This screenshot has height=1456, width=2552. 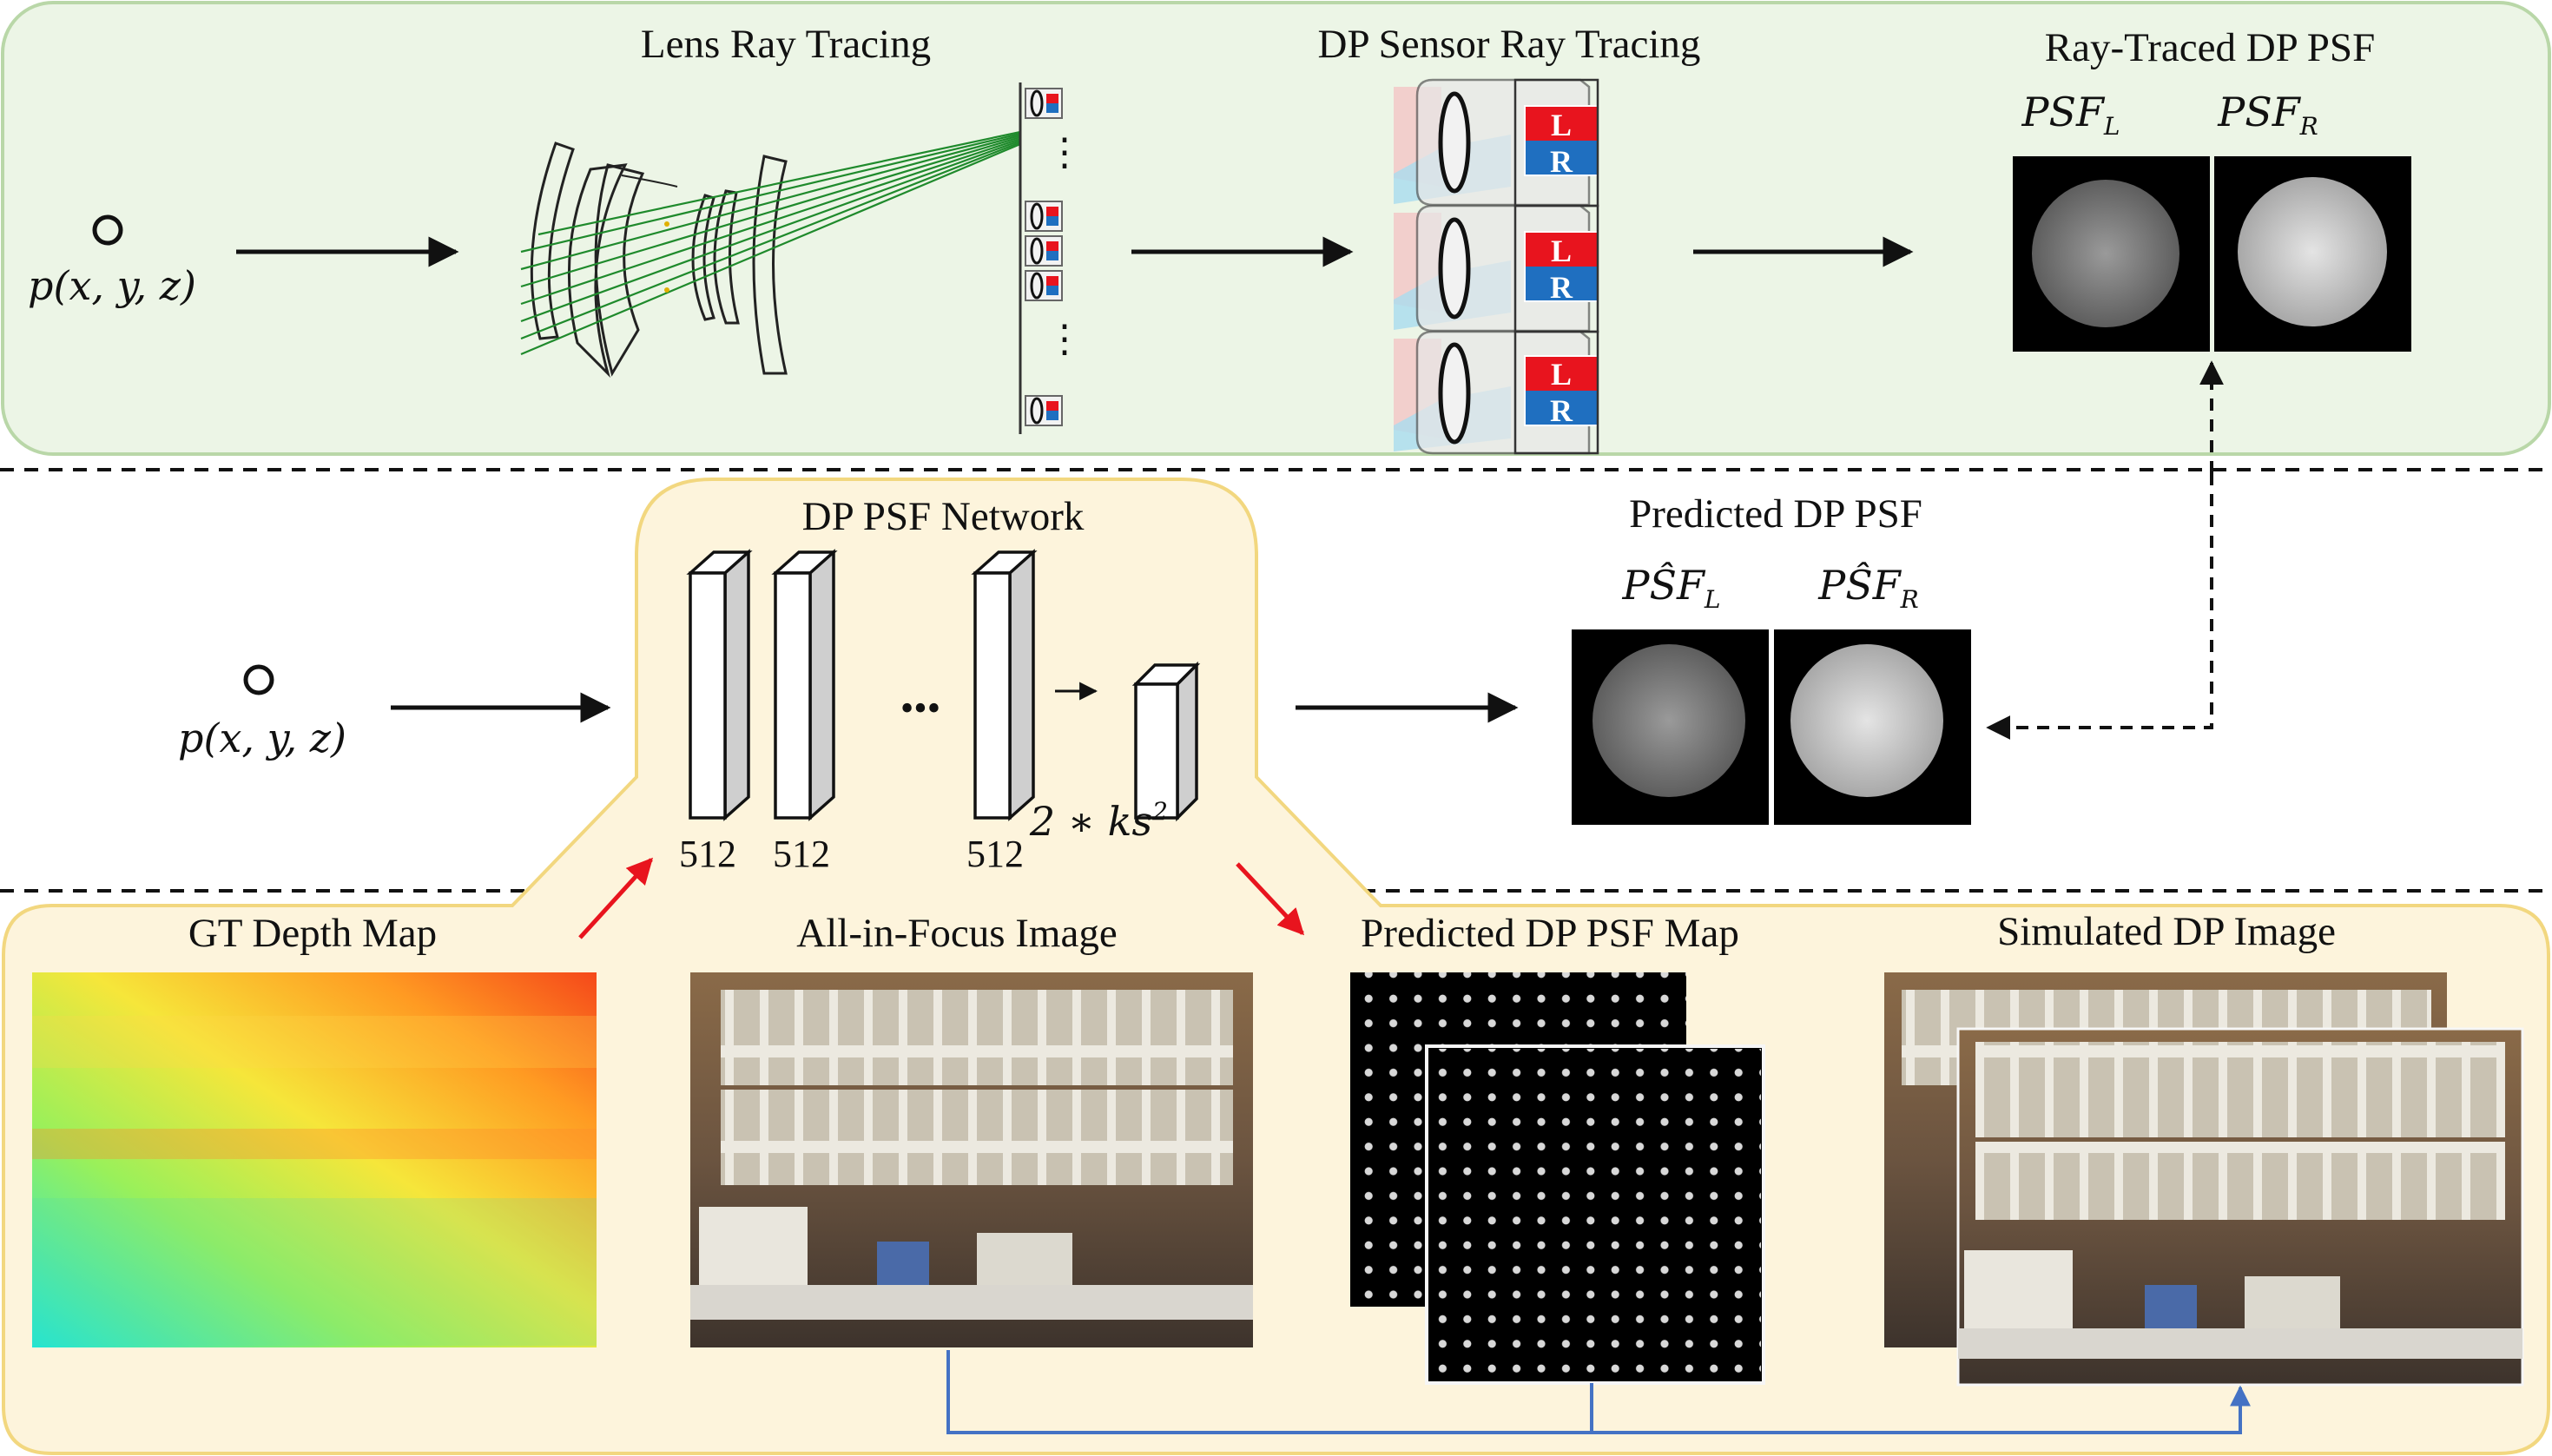 What do you see at coordinates (770, 243) in the screenshot?
I see `ray-bundle` at bounding box center [770, 243].